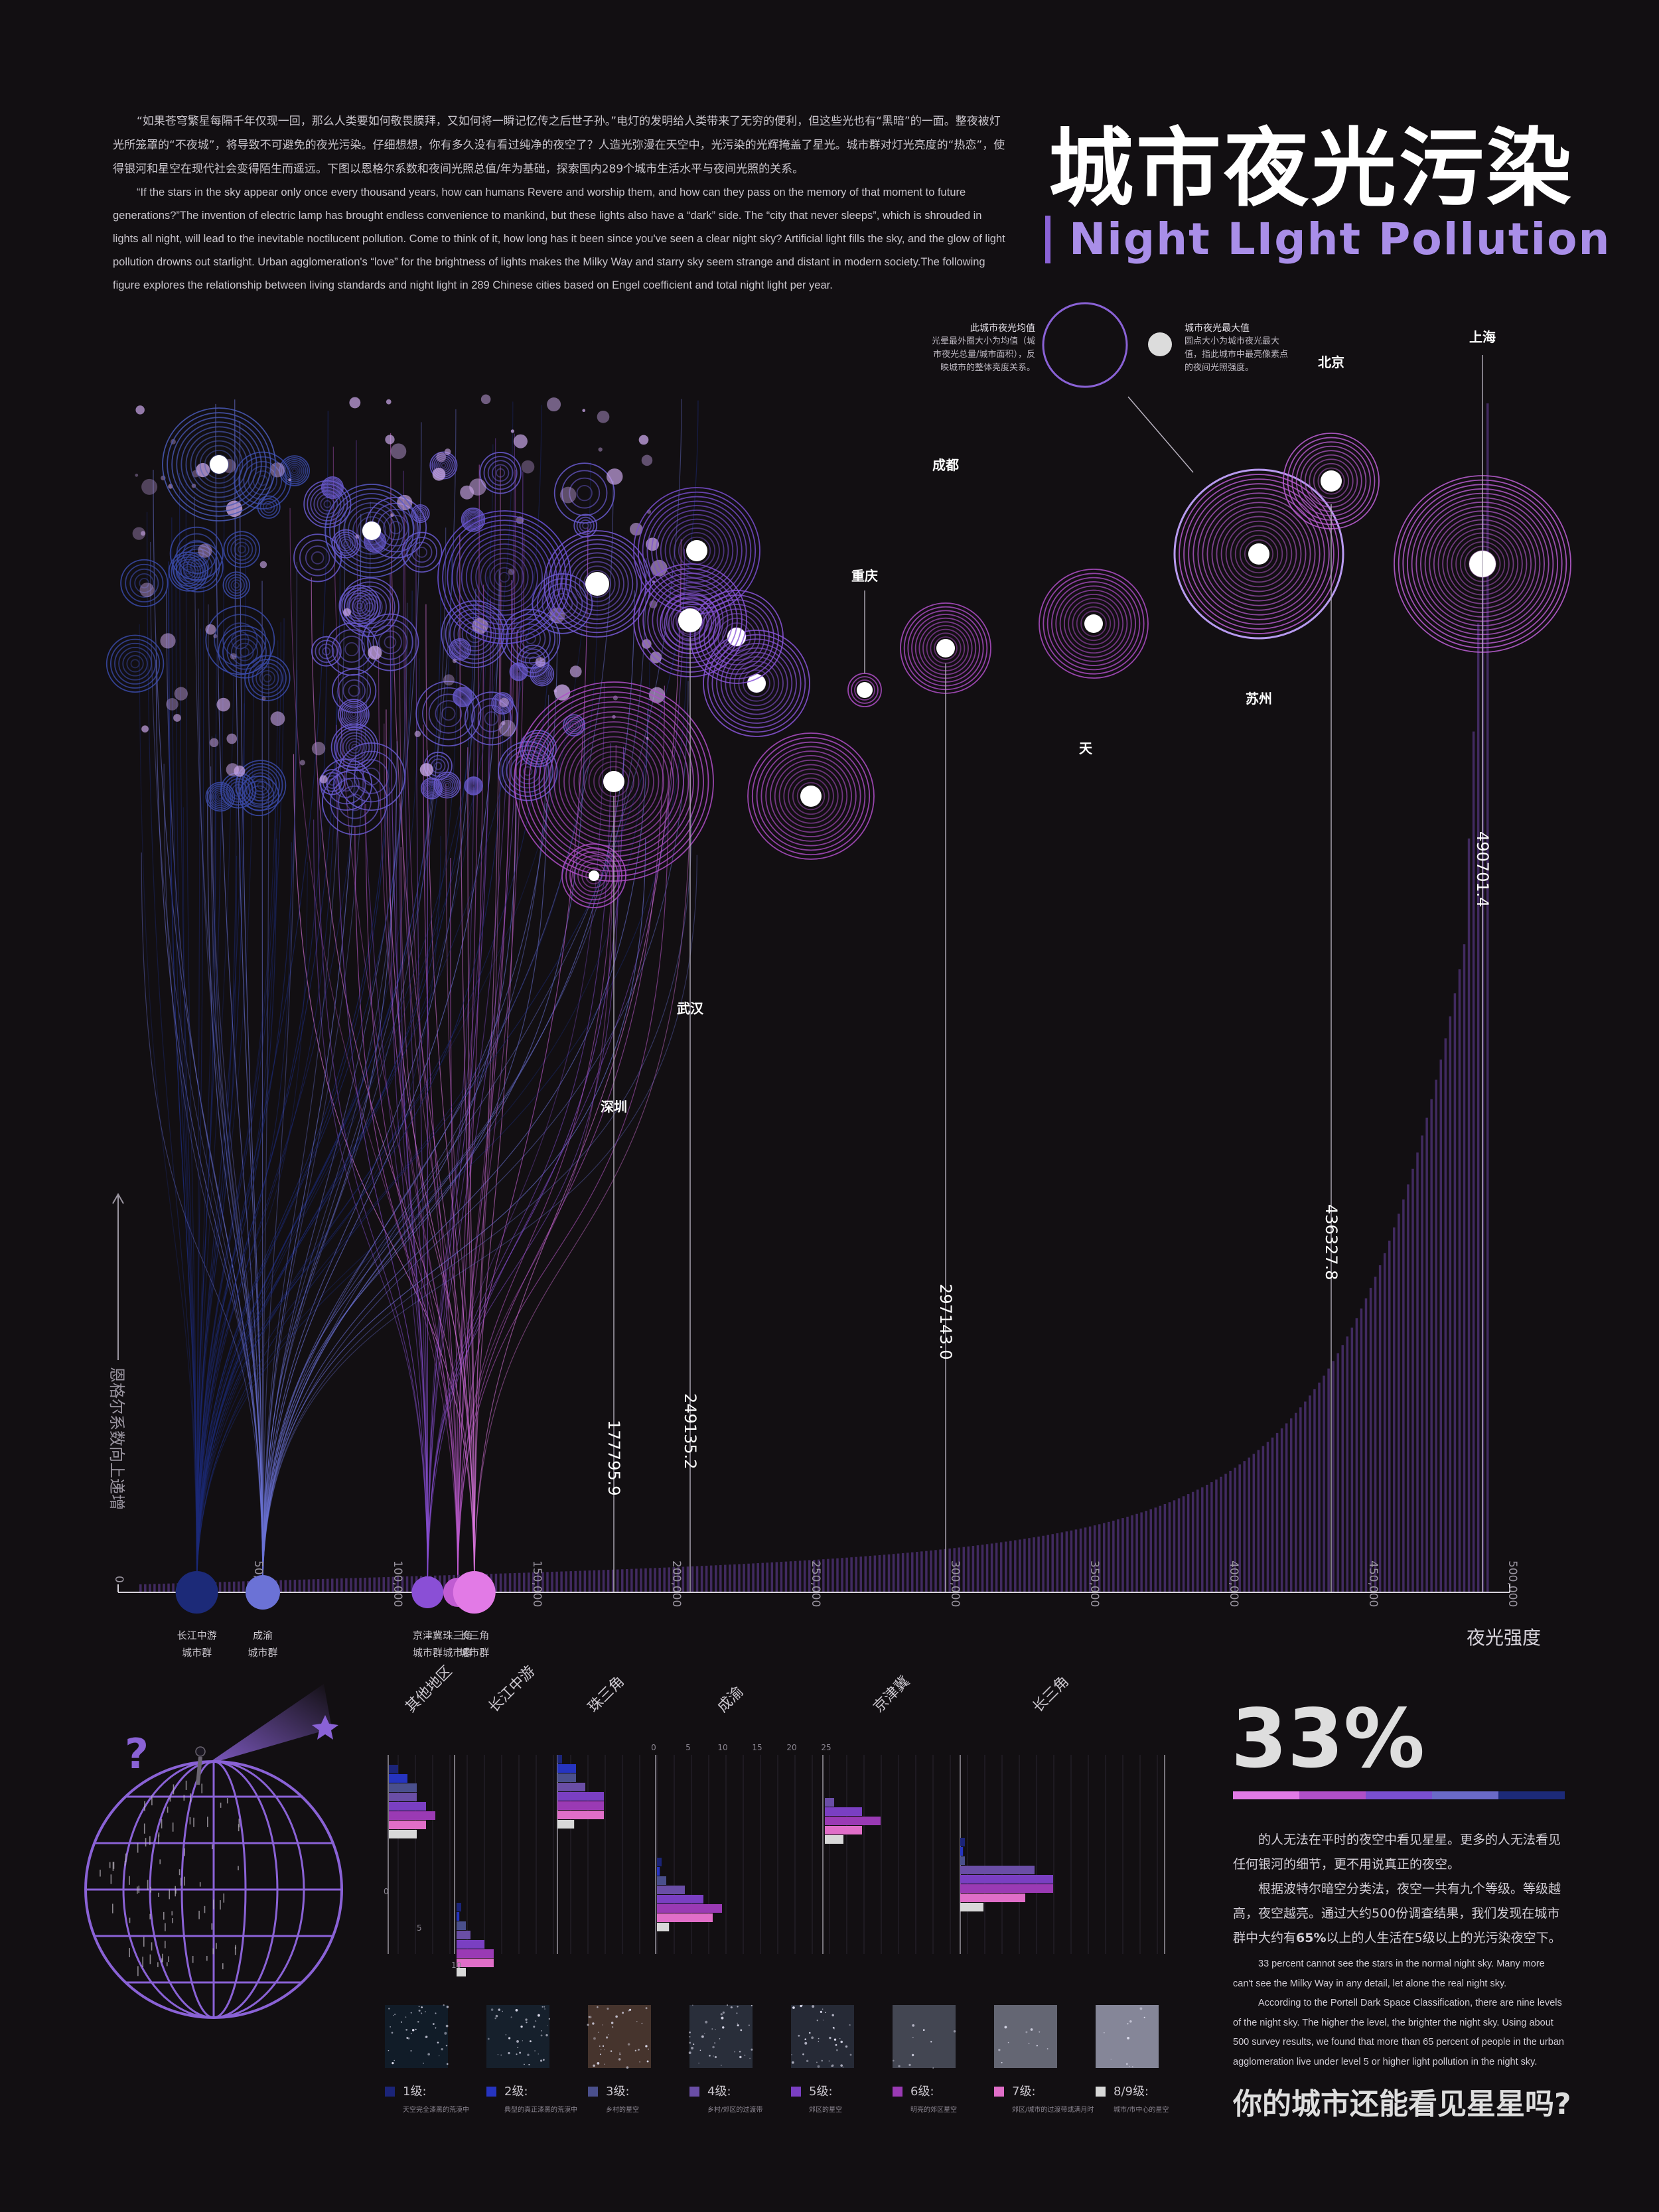 The width and height of the screenshot is (1659, 2212). Describe the element at coordinates (864, 690) in the screenshot. I see `halo-chongqing` at that location.